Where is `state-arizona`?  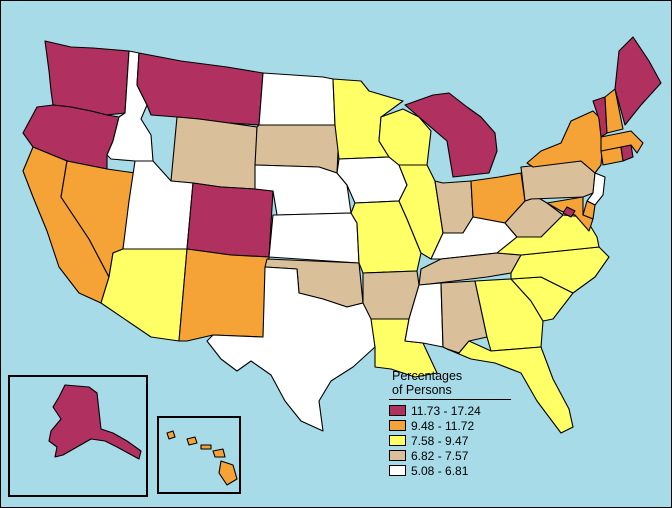 state-arizona is located at coordinates (144, 295).